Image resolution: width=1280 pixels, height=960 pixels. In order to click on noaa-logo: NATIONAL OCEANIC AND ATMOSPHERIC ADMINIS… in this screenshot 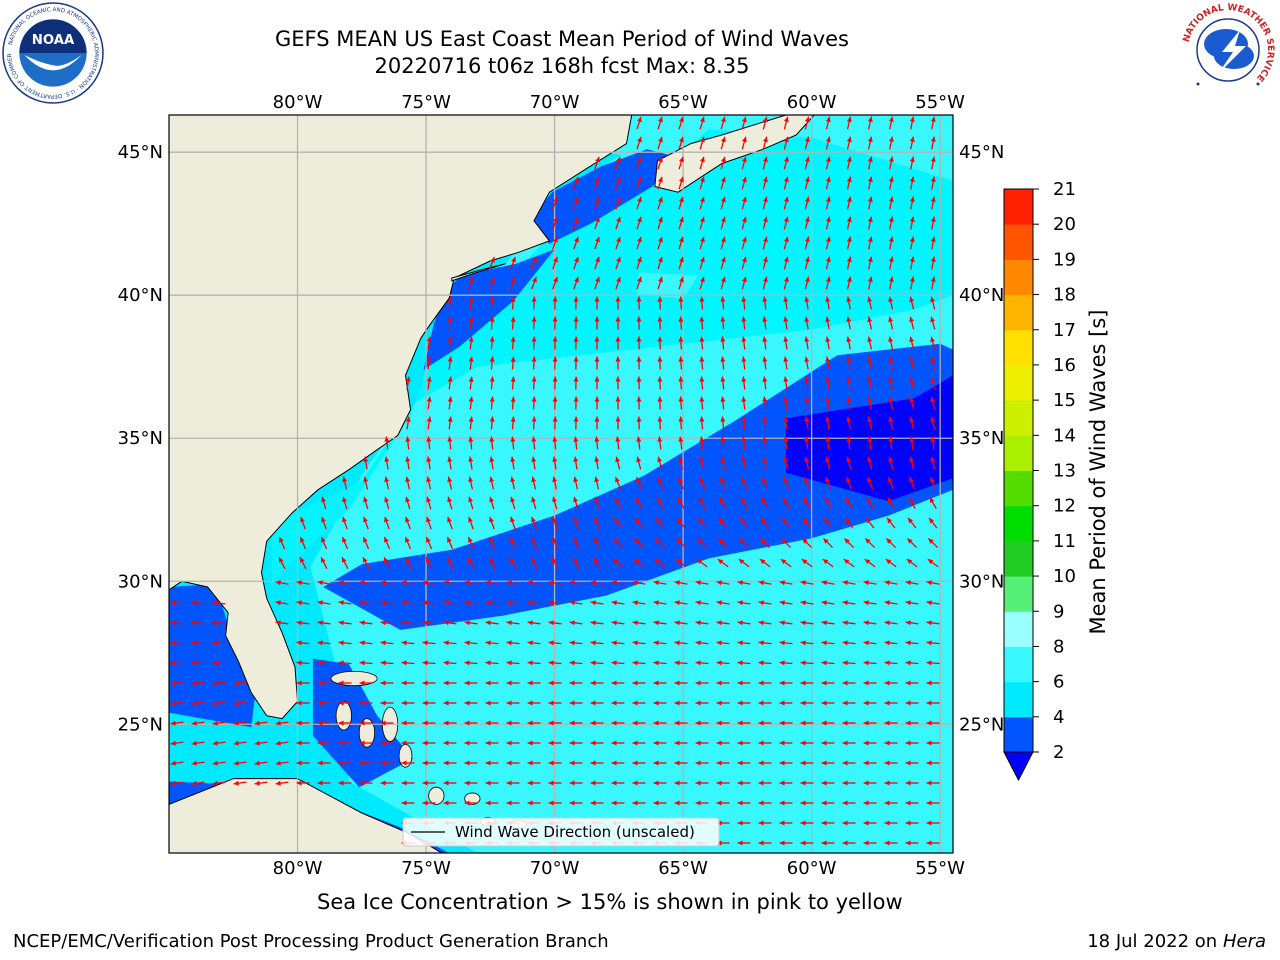, I will do `click(53, 53)`.